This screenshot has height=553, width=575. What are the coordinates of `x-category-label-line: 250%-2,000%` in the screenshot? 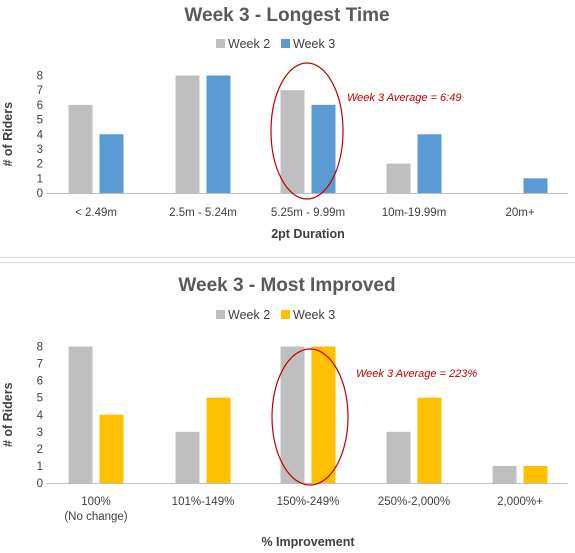 It's located at (414, 502).